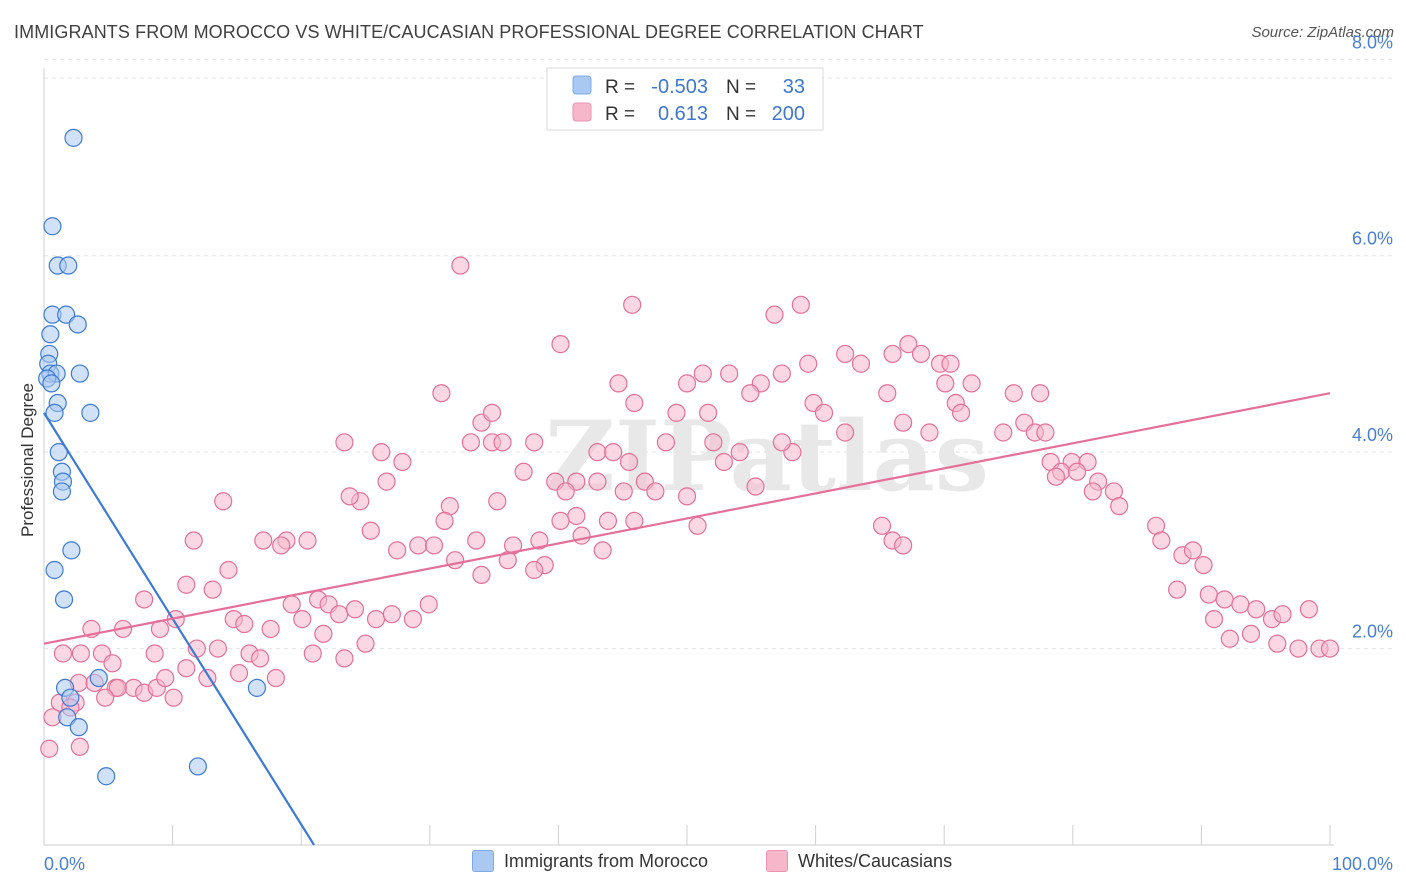  I want to click on stats-n-value-2: 200, so click(788, 114).